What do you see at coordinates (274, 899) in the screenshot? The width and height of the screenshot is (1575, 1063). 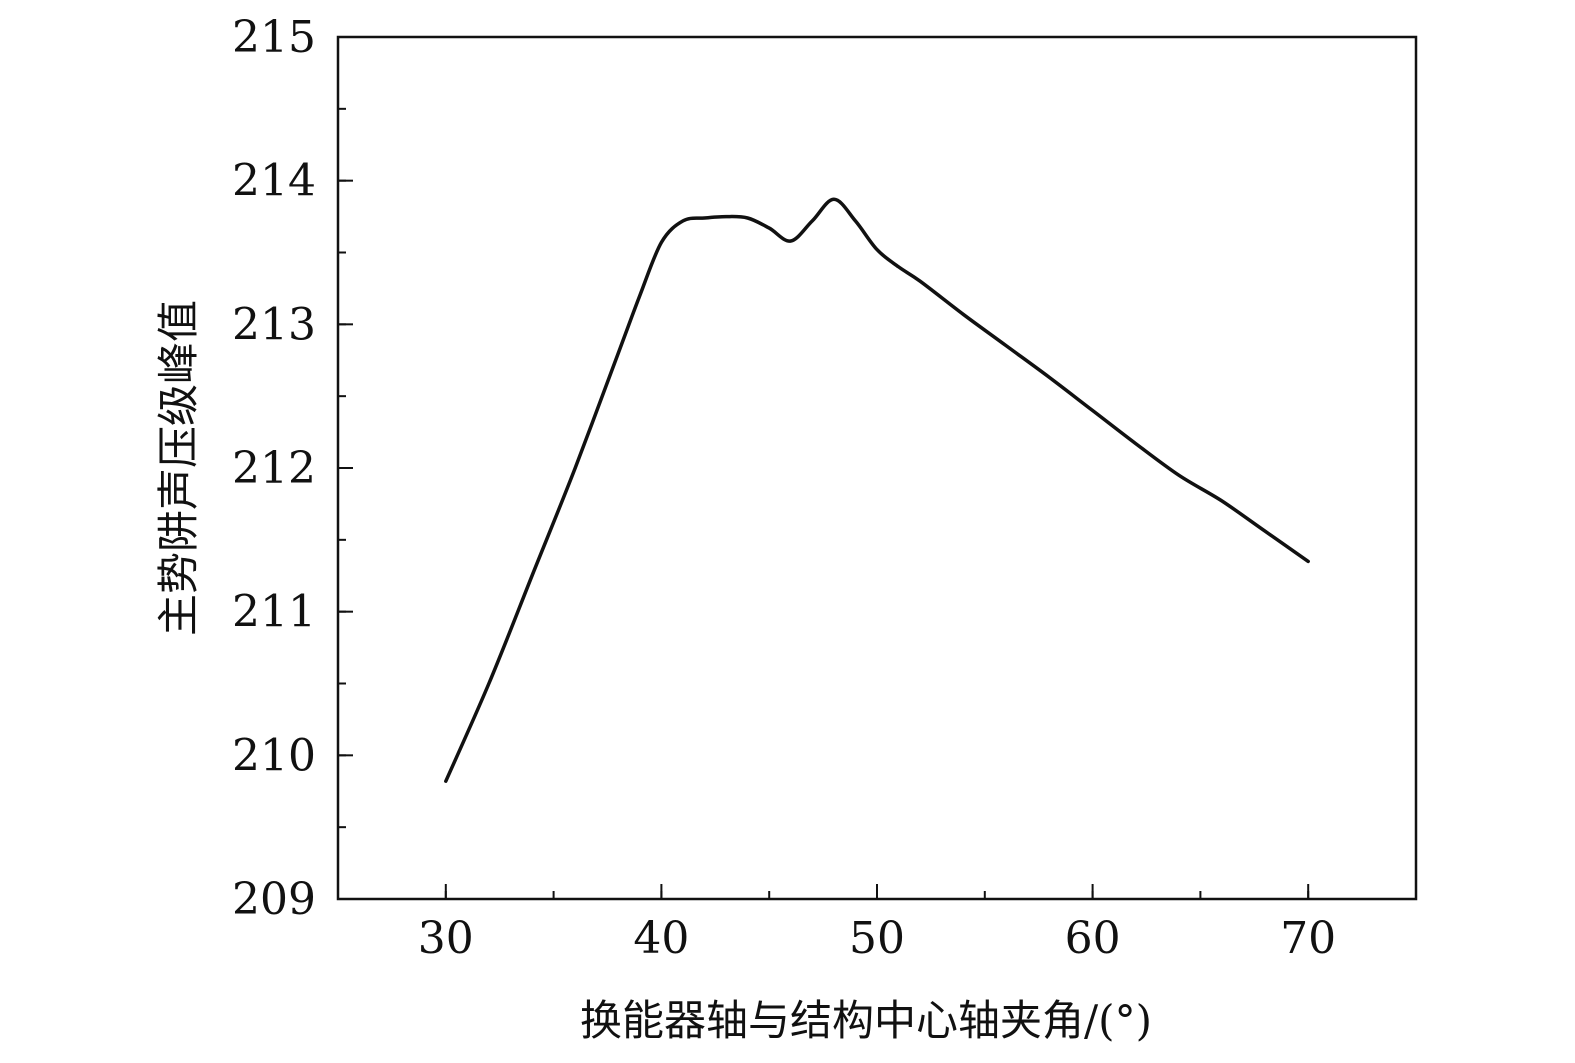 I see `y-tick-label: 209` at bounding box center [274, 899].